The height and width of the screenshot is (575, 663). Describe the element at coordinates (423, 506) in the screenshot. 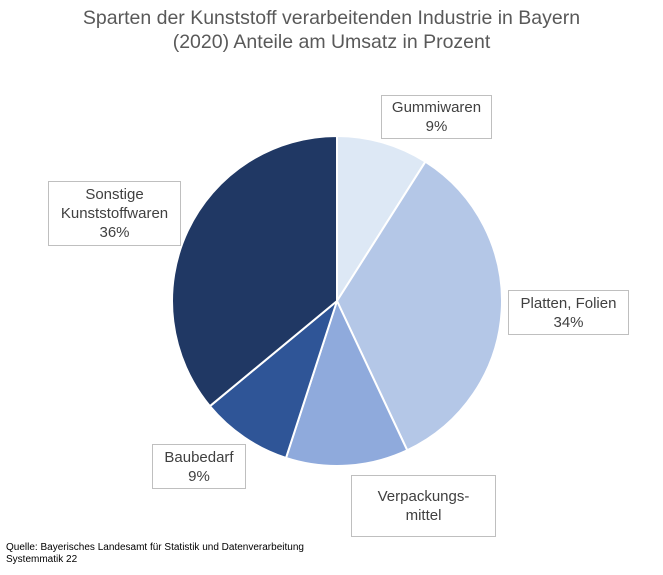

I see `callout-verpackungsmittel: Verpackungs- mittel` at that location.